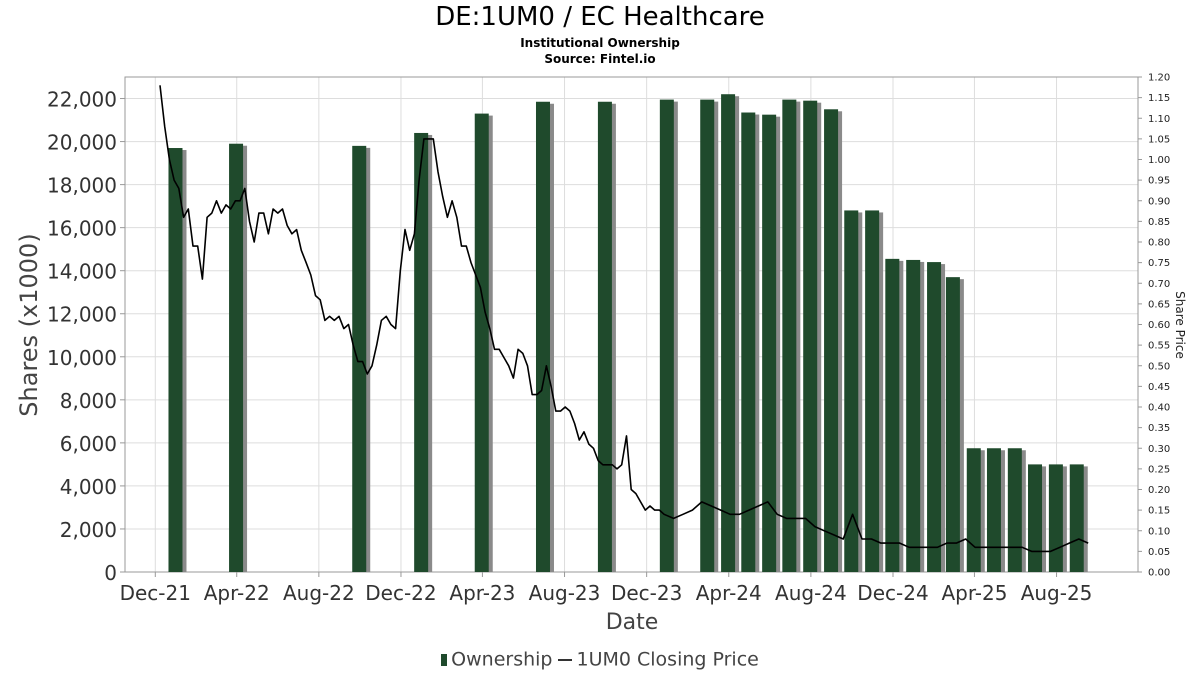 The height and width of the screenshot is (675, 1200). Describe the element at coordinates (1159, 469) in the screenshot. I see `y2-tick-label: 0.25` at that location.